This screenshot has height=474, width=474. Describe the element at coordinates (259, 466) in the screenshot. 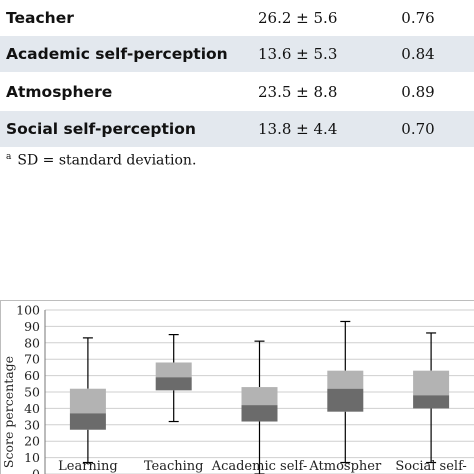

I see `x-category-label: Academic self-` at that location.